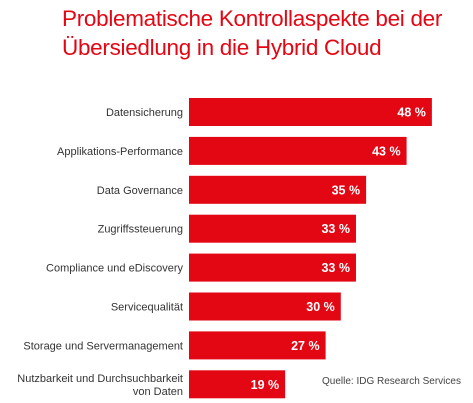 This screenshot has width=473, height=403. What do you see at coordinates (346, 190) in the screenshot?
I see `value-label-2: 35 %` at bounding box center [346, 190].